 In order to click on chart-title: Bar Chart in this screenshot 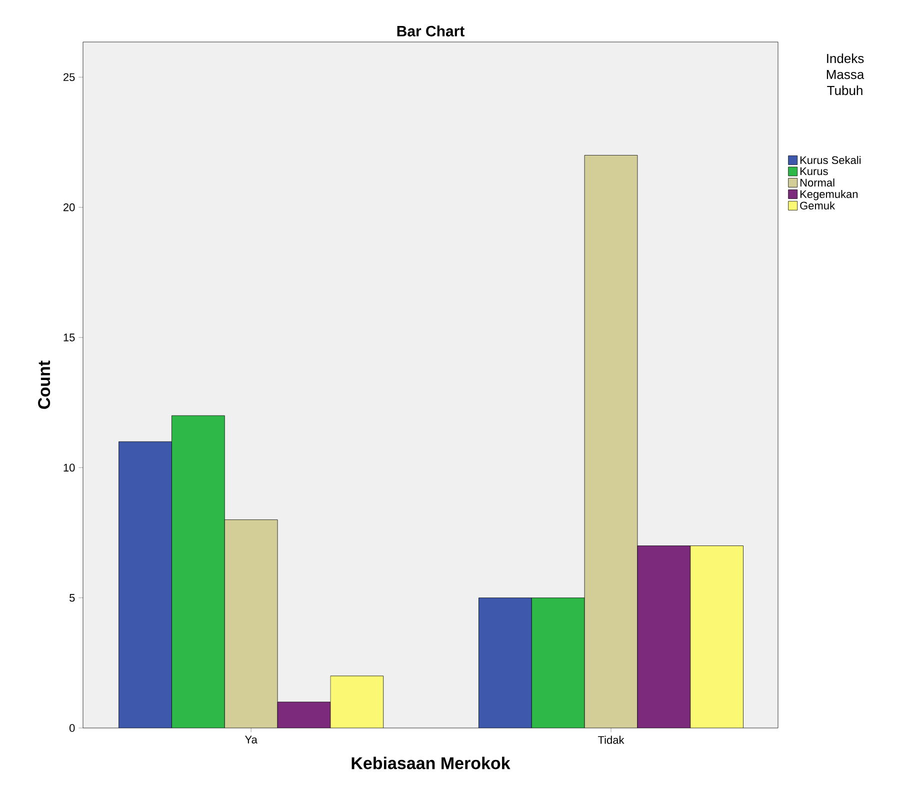, I will do `click(430, 30)`.